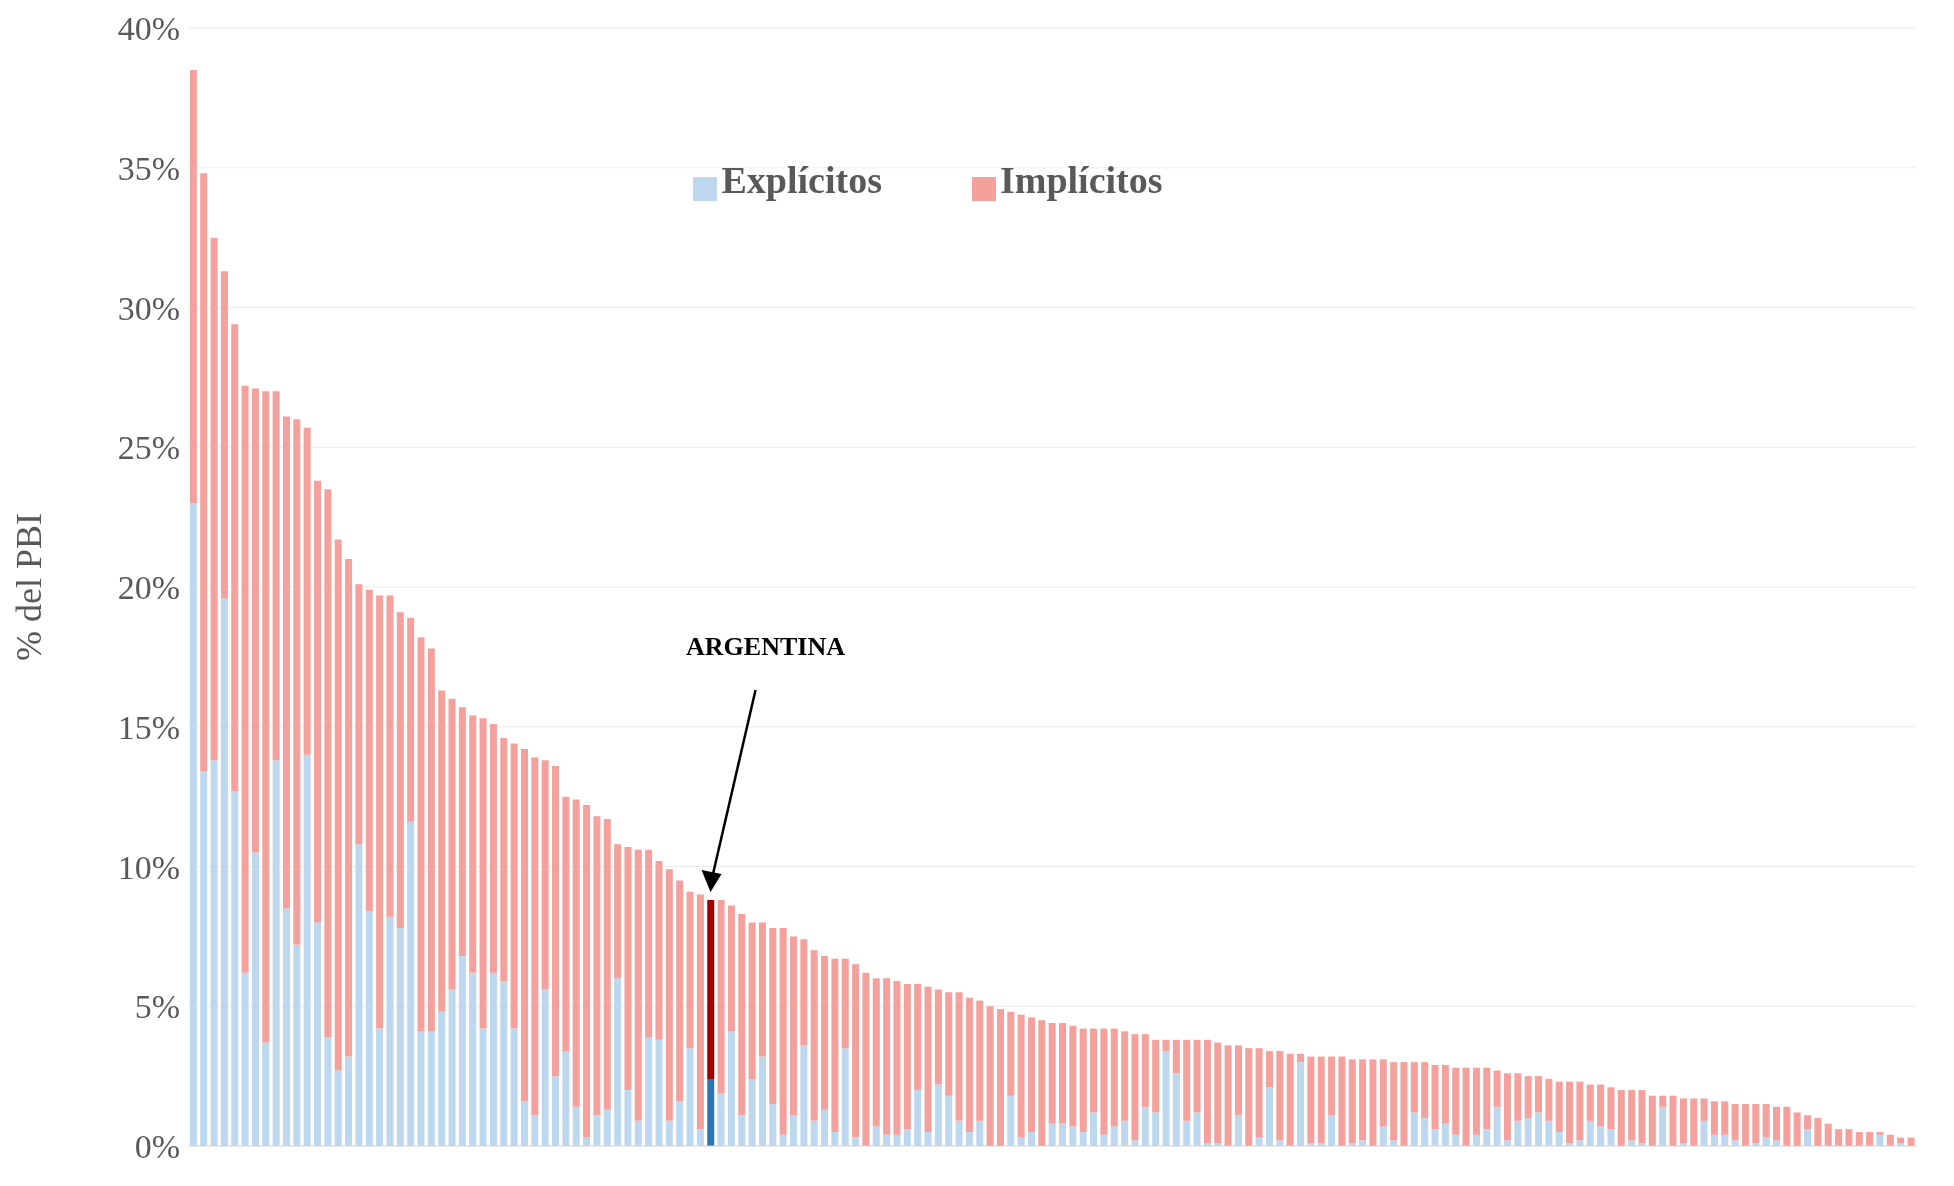  Describe the element at coordinates (148, 29) in the screenshot. I see `y-tick-label: 40%` at that location.